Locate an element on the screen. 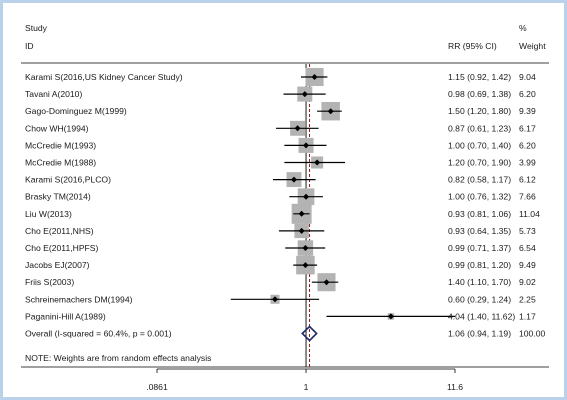 The image size is (567, 400). rr-ci-value: 0.98 (0.69, 1.38) is located at coordinates (479, 94).